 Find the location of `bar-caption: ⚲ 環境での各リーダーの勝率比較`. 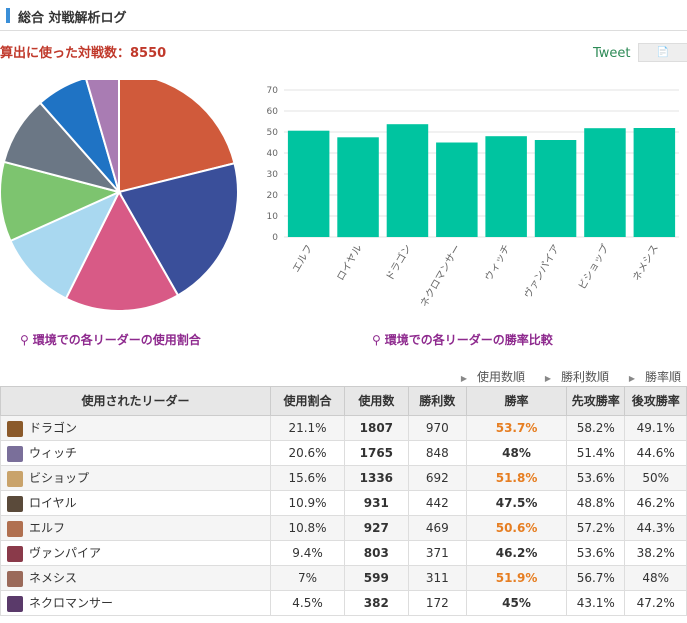

bar-caption: ⚲ 環境での各リーダーの勝率比較 is located at coordinates (462, 339).